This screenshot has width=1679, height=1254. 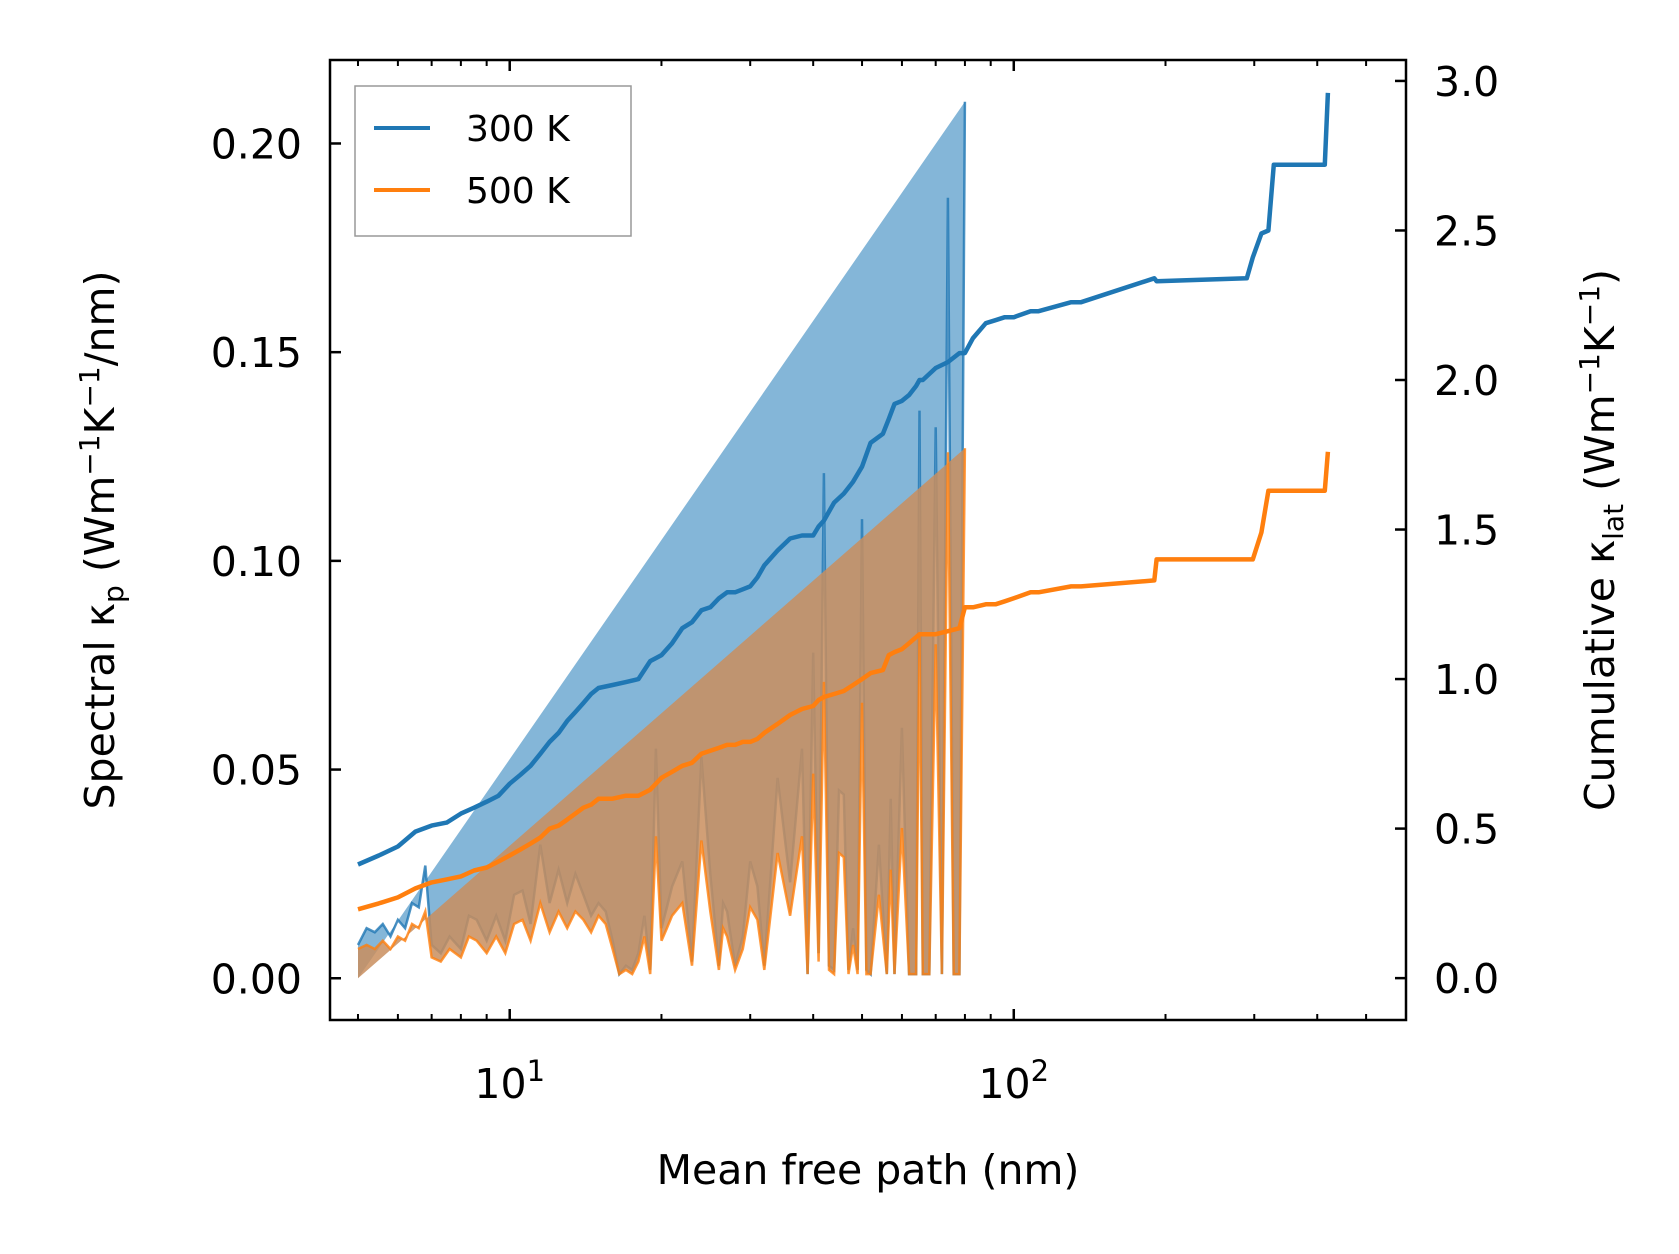 I want to click on x-tick-label: 10¹, so click(x=509, y=1081).